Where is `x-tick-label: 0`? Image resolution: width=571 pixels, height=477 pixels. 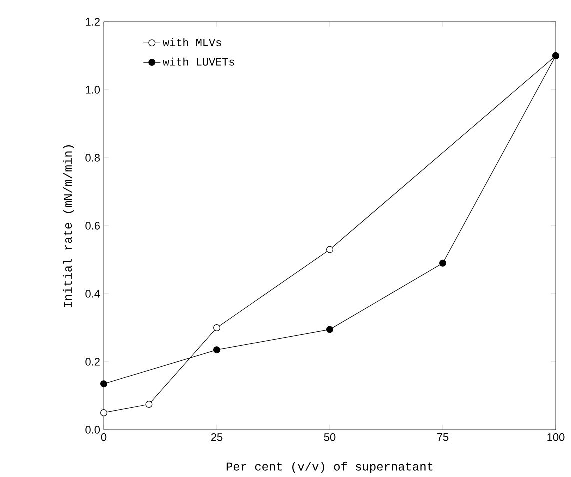 x-tick-label: 0 is located at coordinates (104, 438).